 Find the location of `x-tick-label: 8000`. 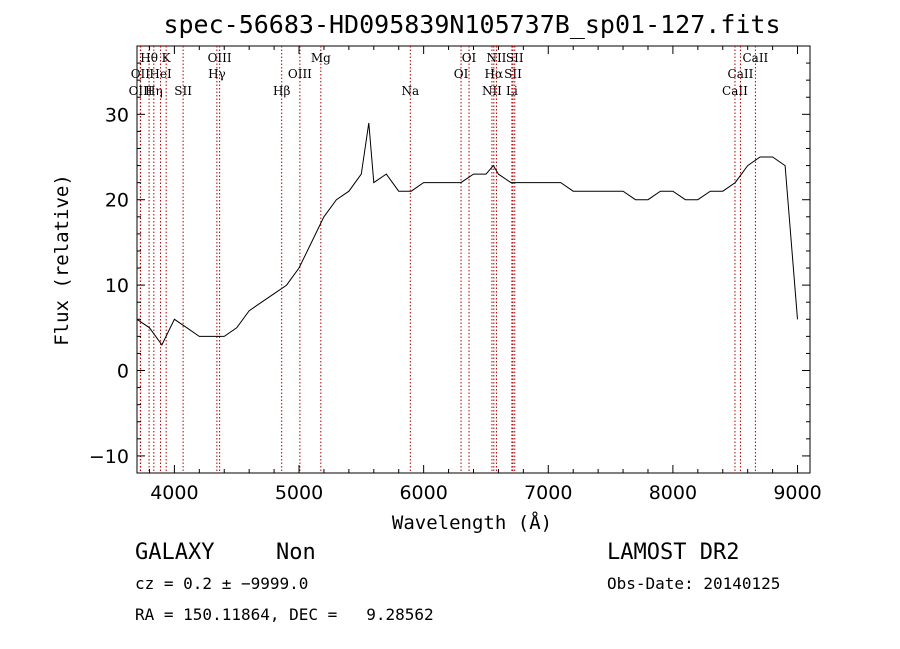

x-tick-label: 8000 is located at coordinates (673, 493).